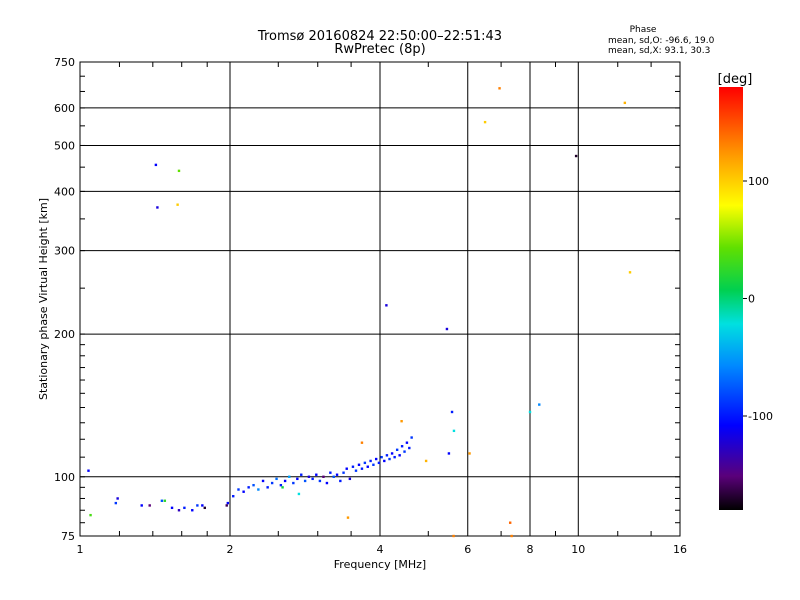  I want to click on x-tick-label: 8, so click(530, 549).